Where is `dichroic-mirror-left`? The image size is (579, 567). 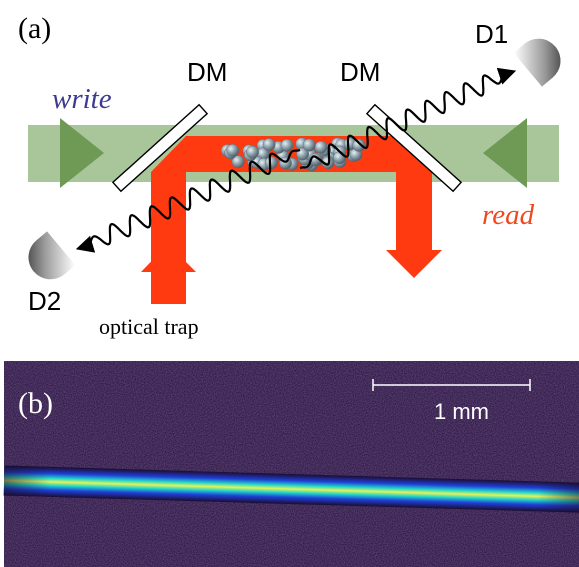 dichroic-mirror-left is located at coordinates (160, 148).